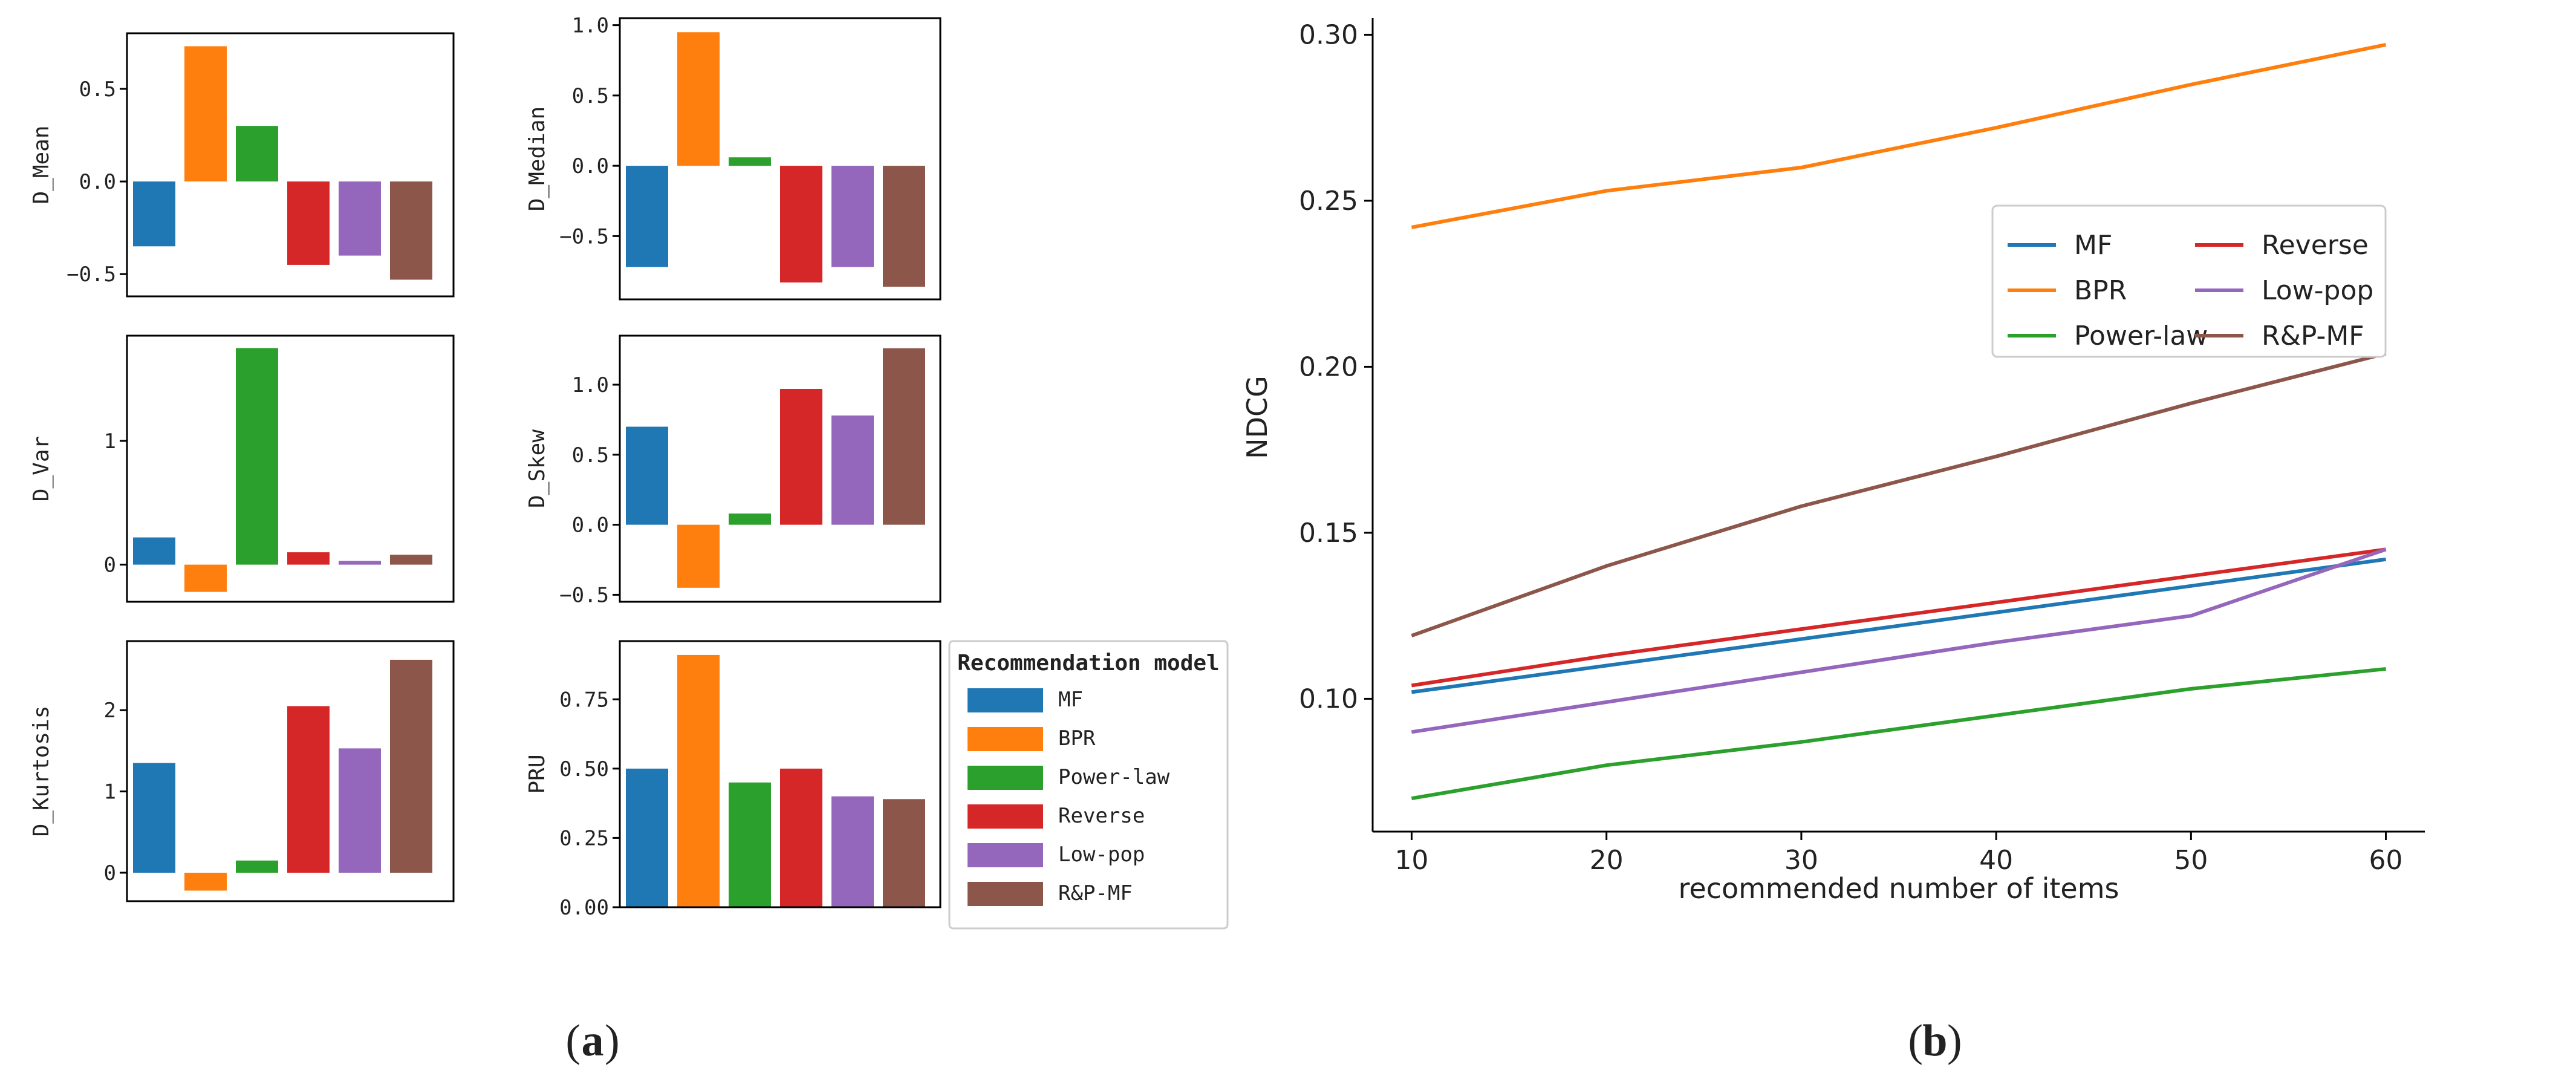 This screenshot has width=2576, height=1082. What do you see at coordinates (1329, 533) in the screenshot?
I see `y-tick-label: 0.15` at bounding box center [1329, 533].